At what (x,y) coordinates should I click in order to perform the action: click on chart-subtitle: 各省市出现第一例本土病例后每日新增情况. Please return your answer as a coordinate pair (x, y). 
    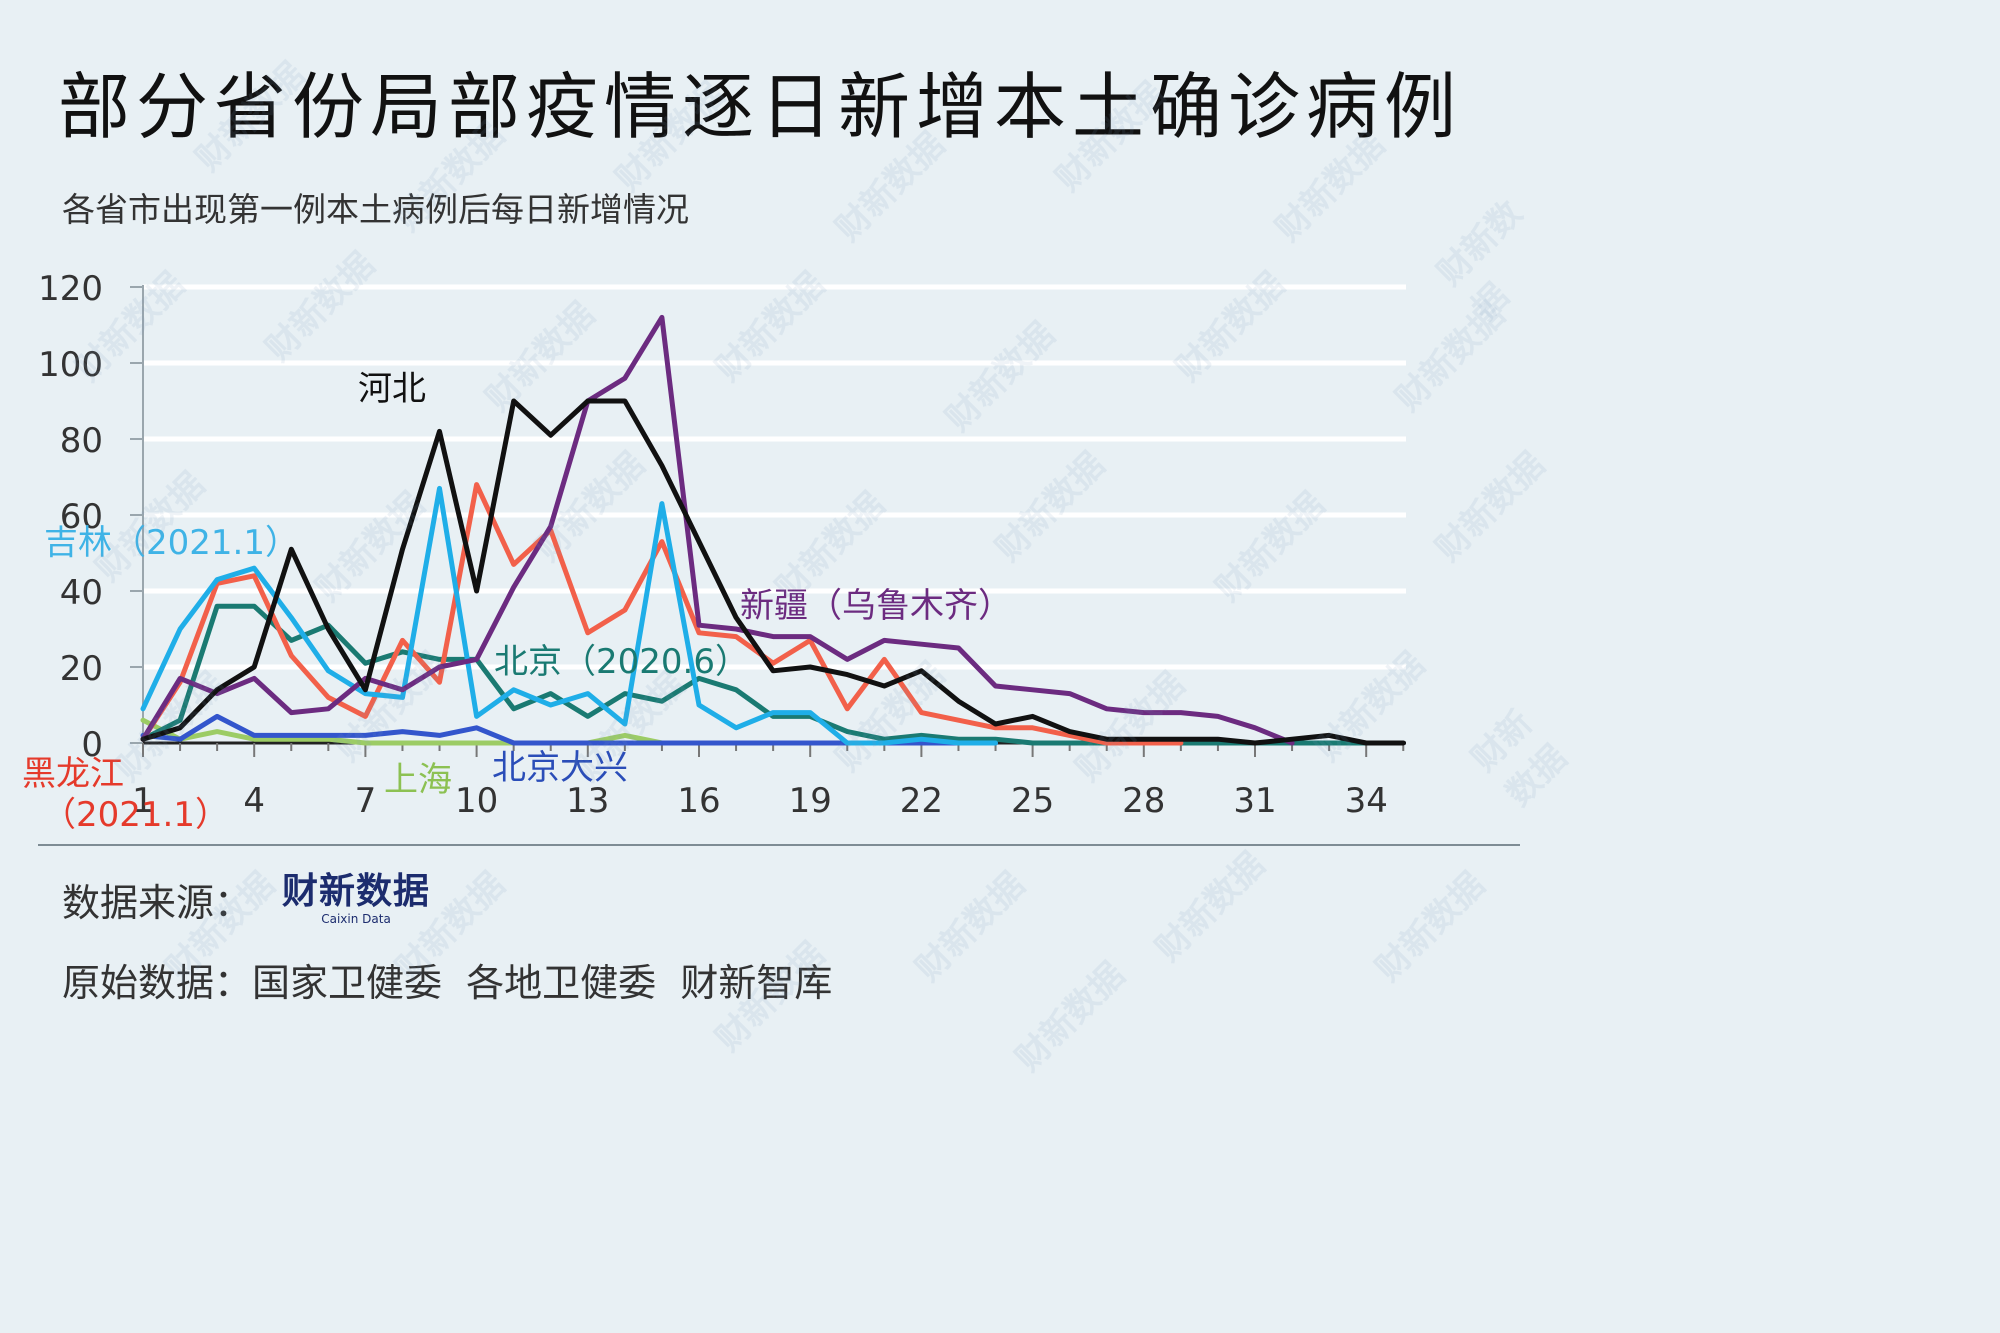
    Looking at the image, I should click on (375, 209).